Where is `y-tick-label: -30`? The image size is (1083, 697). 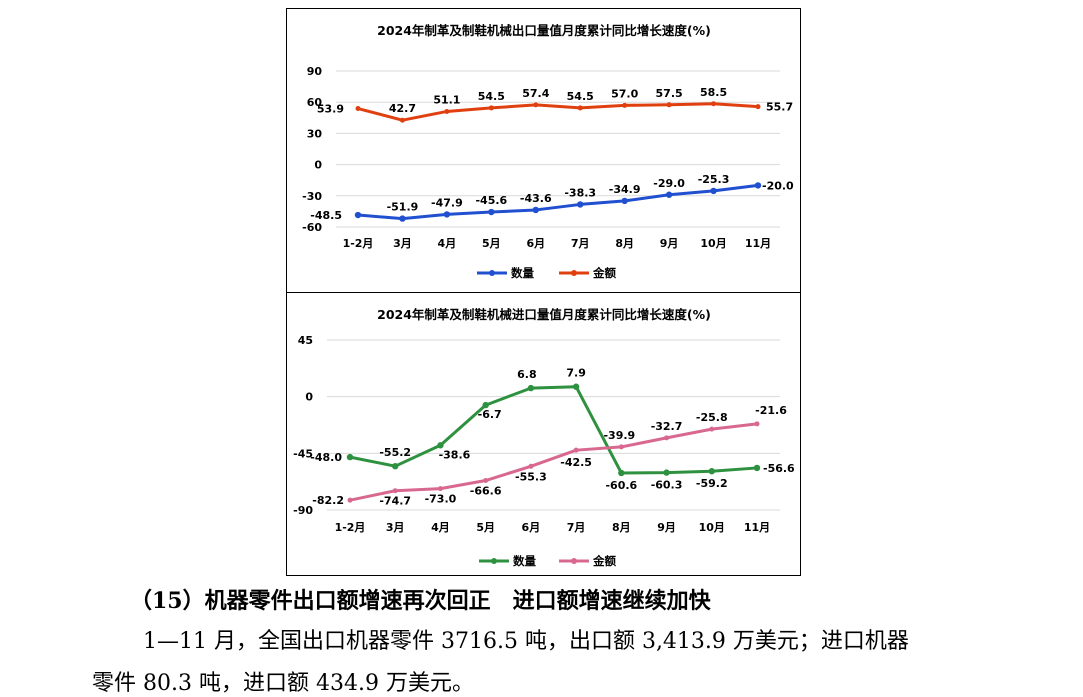 y-tick-label: -30 is located at coordinates (312, 196).